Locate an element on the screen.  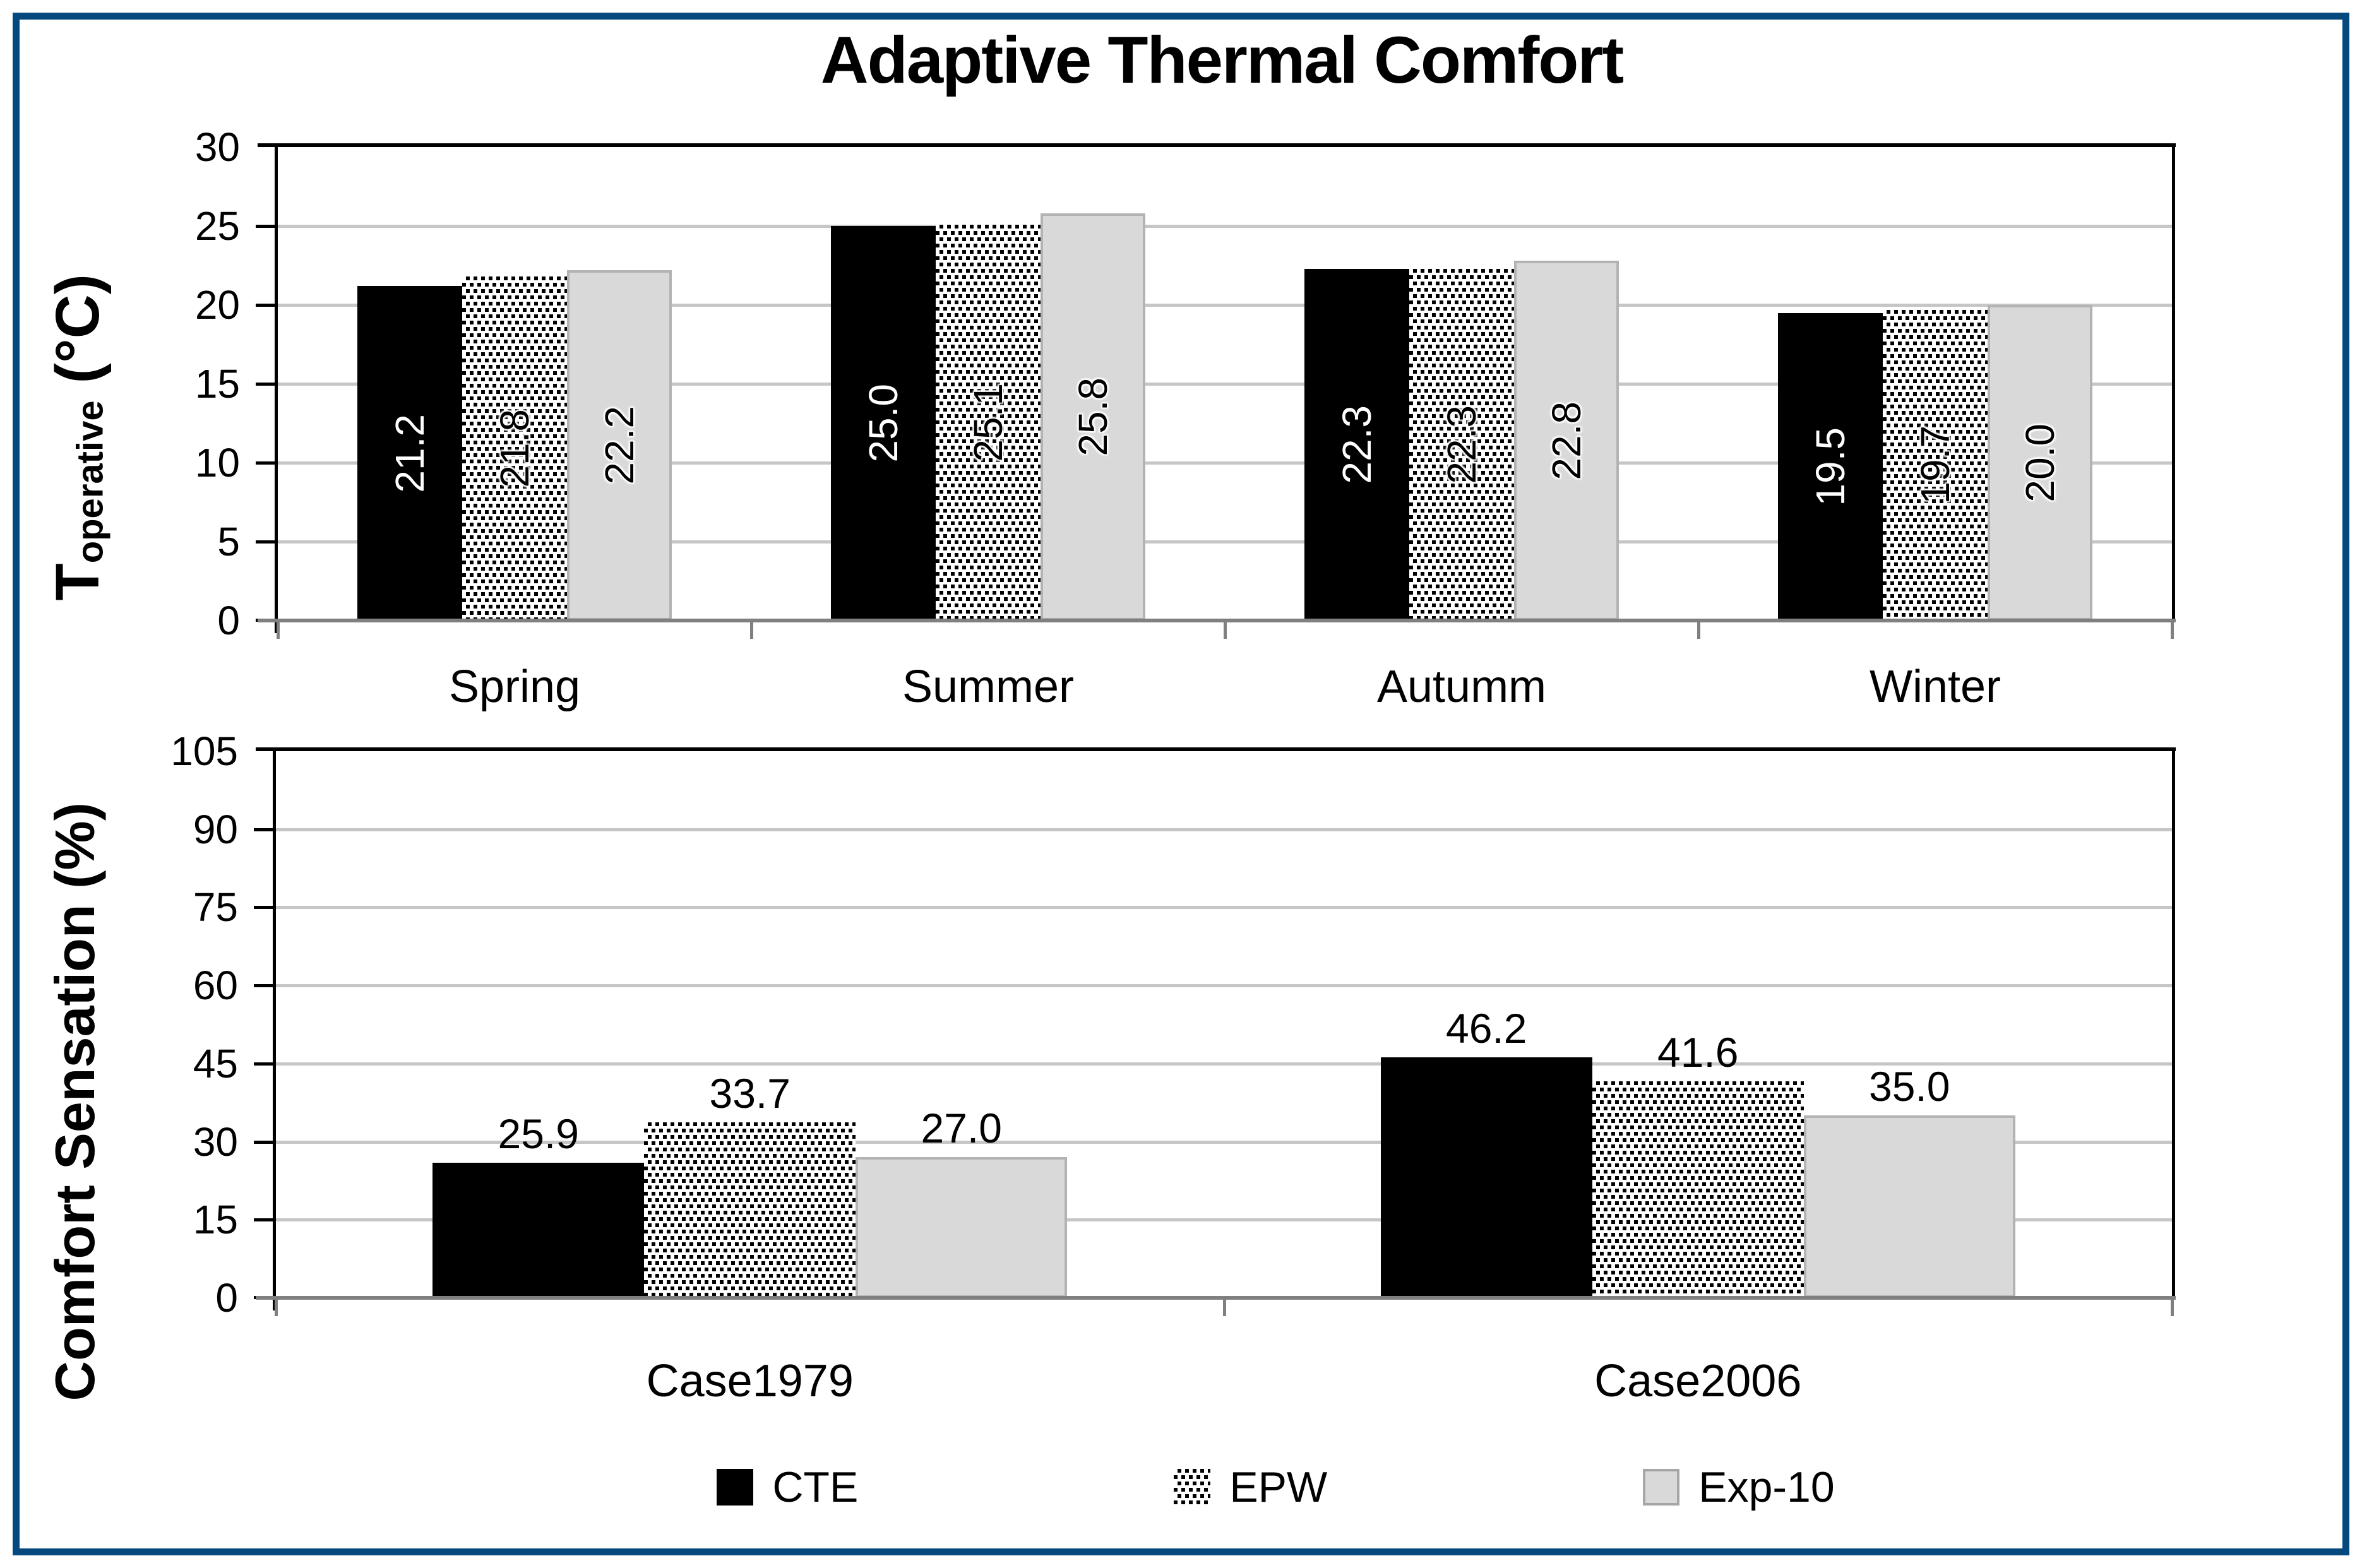
bar-value-label: 35.0 is located at coordinates (1910, 1086).